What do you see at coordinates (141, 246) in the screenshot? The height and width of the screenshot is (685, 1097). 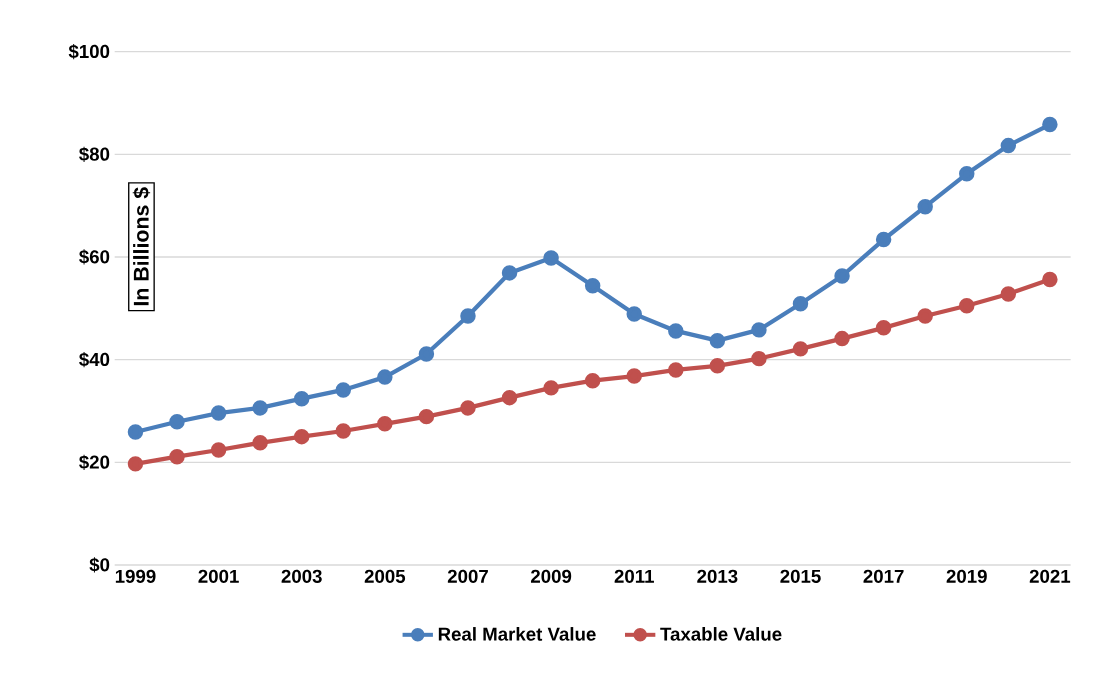 I see `y-axis-title: In Billions $` at bounding box center [141, 246].